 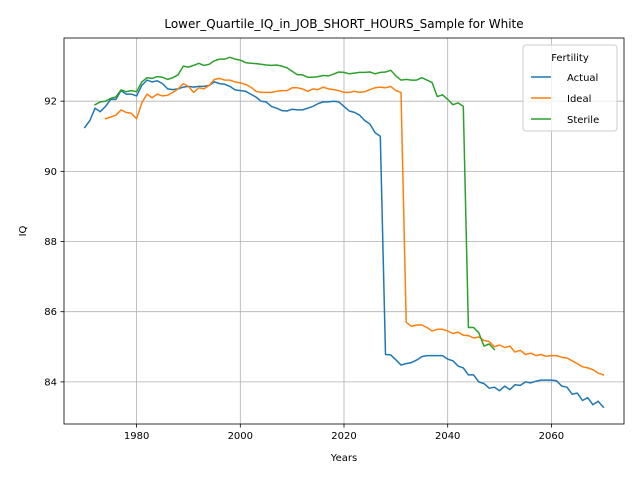 What do you see at coordinates (50, 102) in the screenshot?
I see `y-tick-label: 92` at bounding box center [50, 102].